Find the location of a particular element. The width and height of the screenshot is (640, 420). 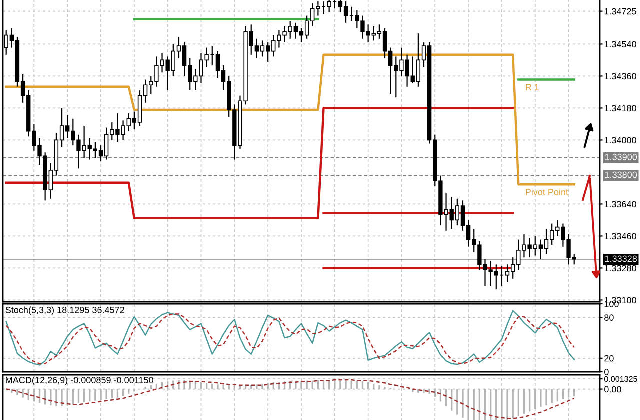

y-tick-label: 1.33640 is located at coordinates (620, 204).